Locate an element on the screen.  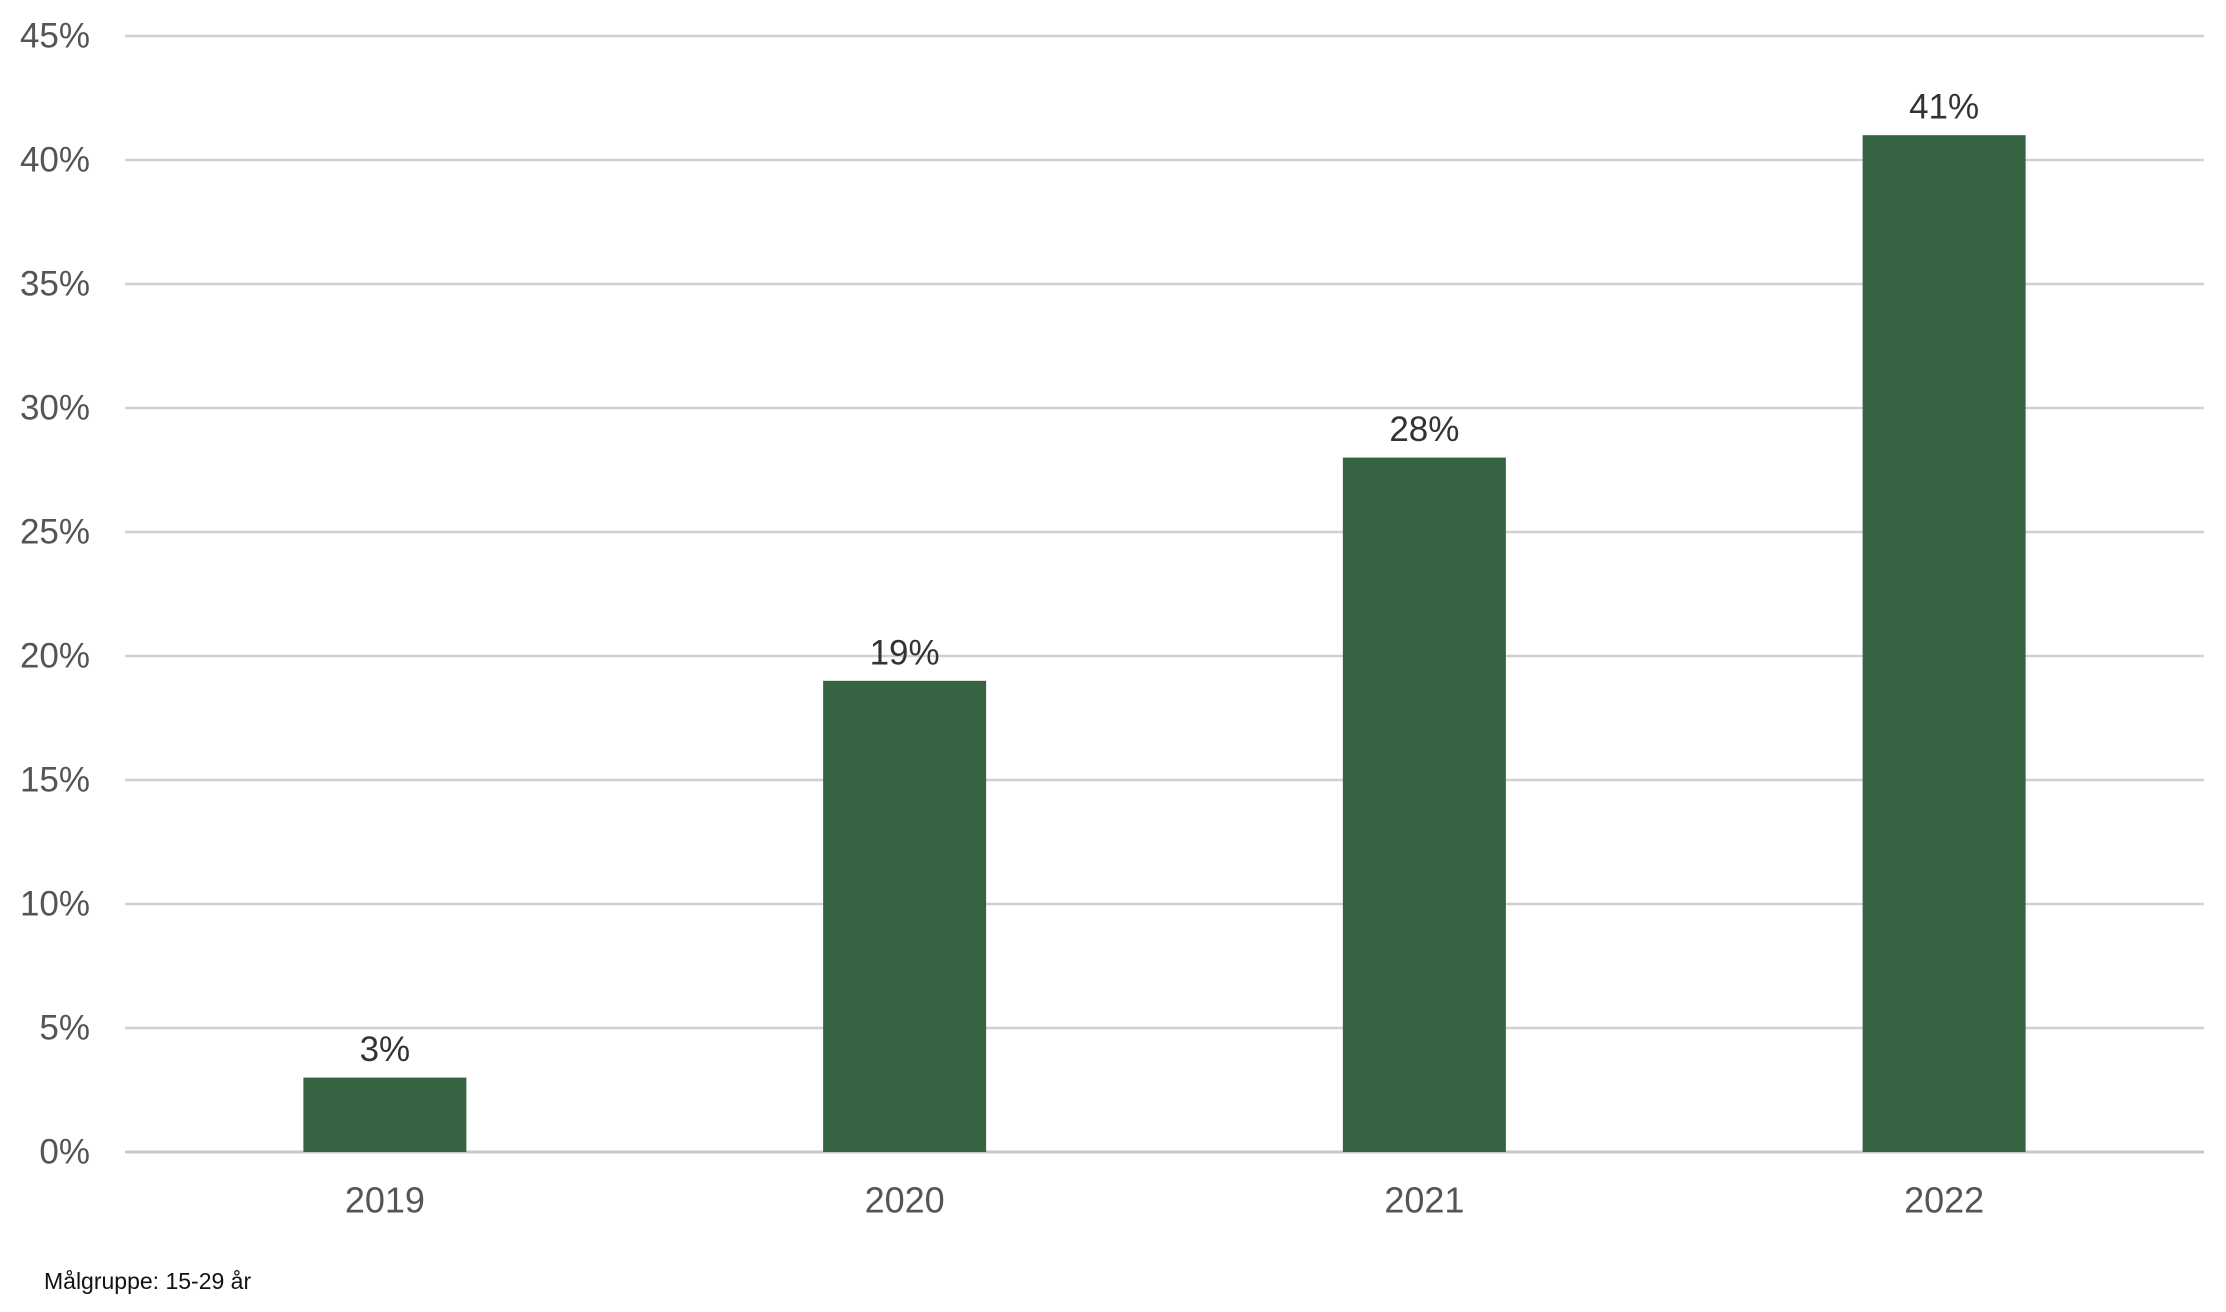
x-tick-label-2021: 2021 is located at coordinates (1424, 1200).